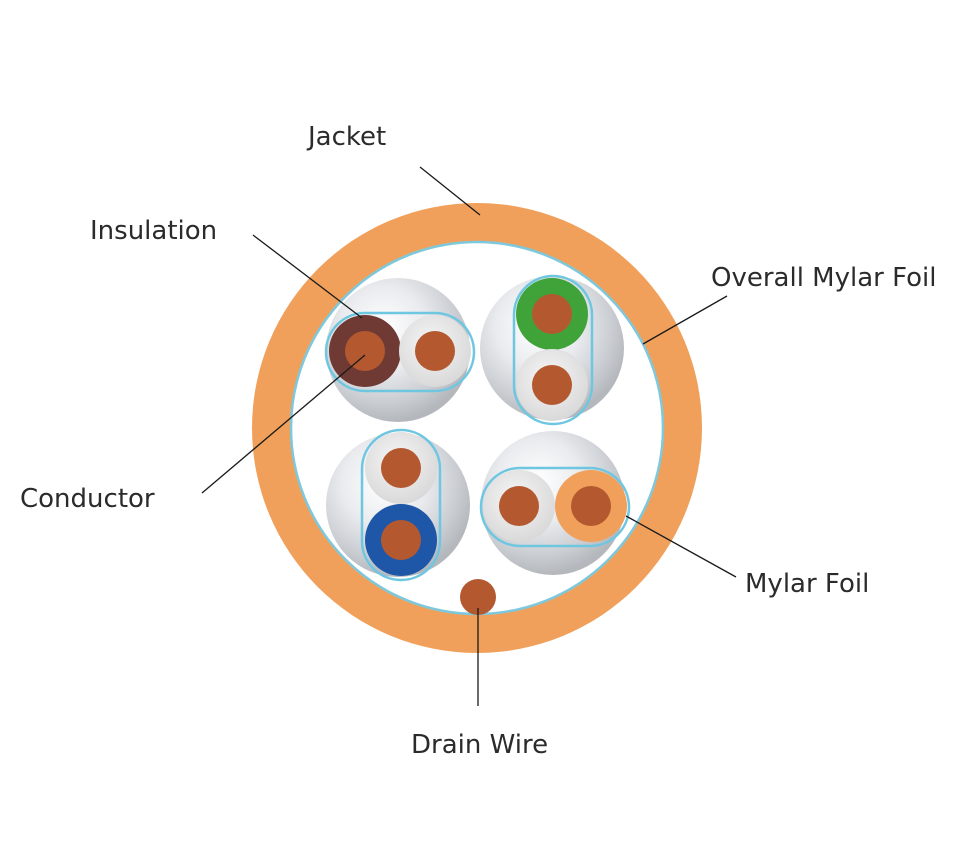 This screenshot has width=967, height=849. What do you see at coordinates (401, 540) in the screenshot?
I see `blue-conductor` at bounding box center [401, 540].